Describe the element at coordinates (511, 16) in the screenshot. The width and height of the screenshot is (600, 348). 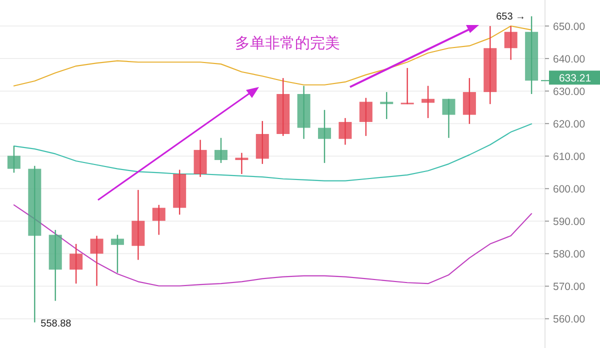
I see `annotation: 653 →` at that location.